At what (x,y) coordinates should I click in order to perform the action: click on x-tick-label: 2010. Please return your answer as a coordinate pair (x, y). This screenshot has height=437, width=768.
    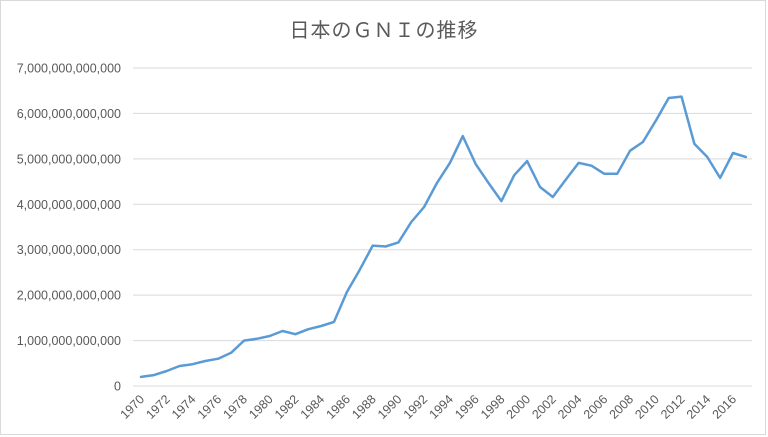
    Looking at the image, I should click on (647, 407).